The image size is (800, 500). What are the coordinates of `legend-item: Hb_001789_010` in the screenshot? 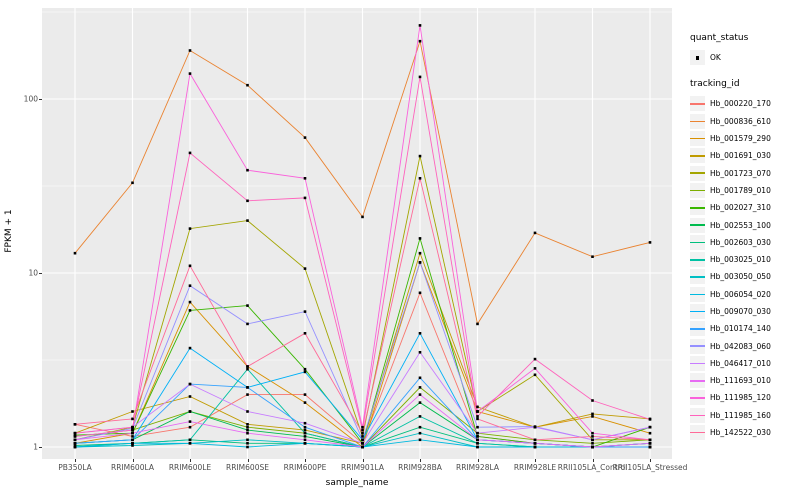 It's located at (744, 190).